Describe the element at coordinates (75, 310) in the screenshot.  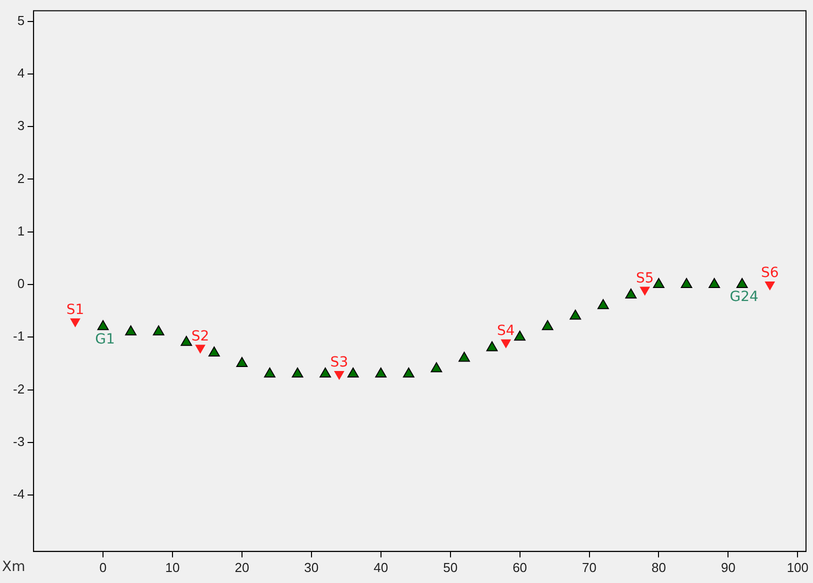
I see `annotation: S1` at that location.